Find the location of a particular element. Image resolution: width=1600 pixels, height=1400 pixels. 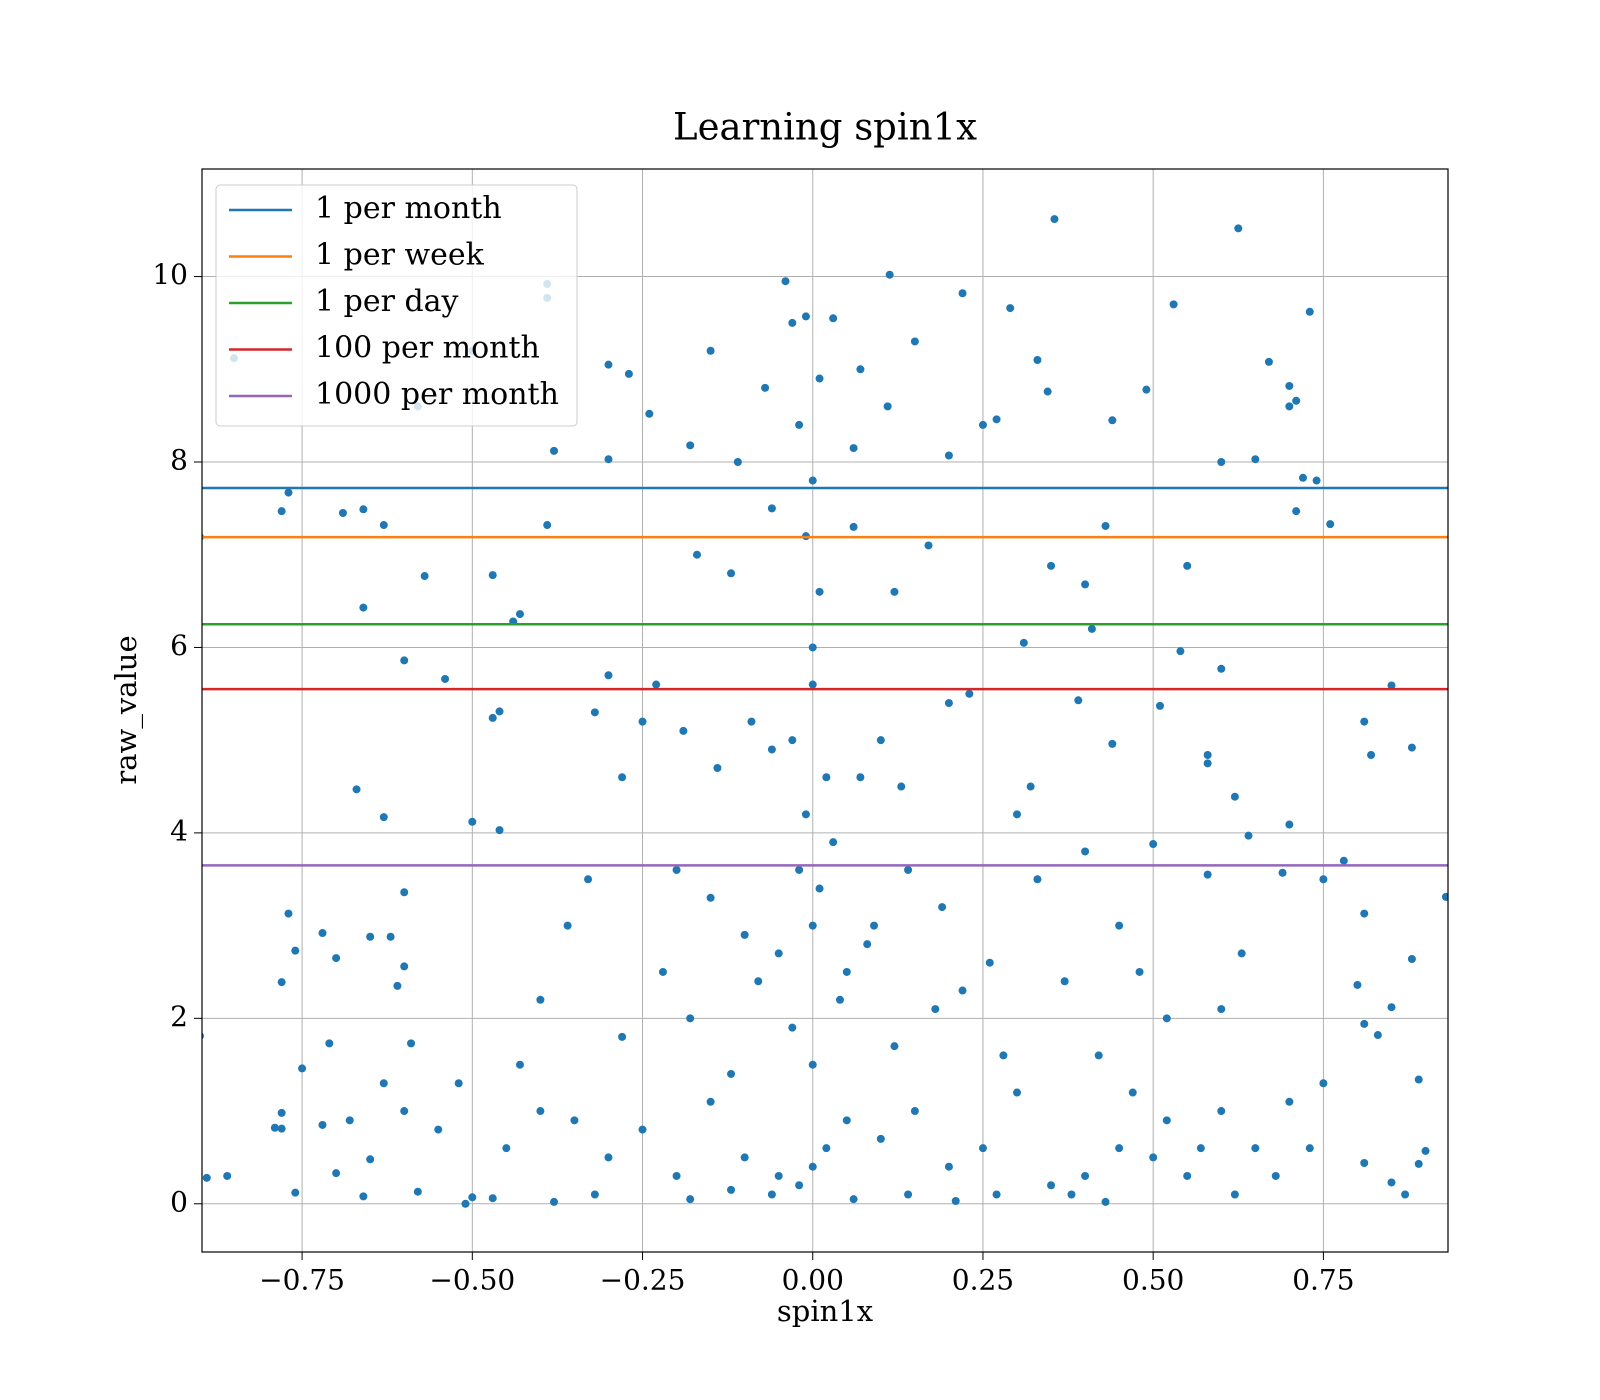

x-tick-label: −0.50 is located at coordinates (472, 1280).